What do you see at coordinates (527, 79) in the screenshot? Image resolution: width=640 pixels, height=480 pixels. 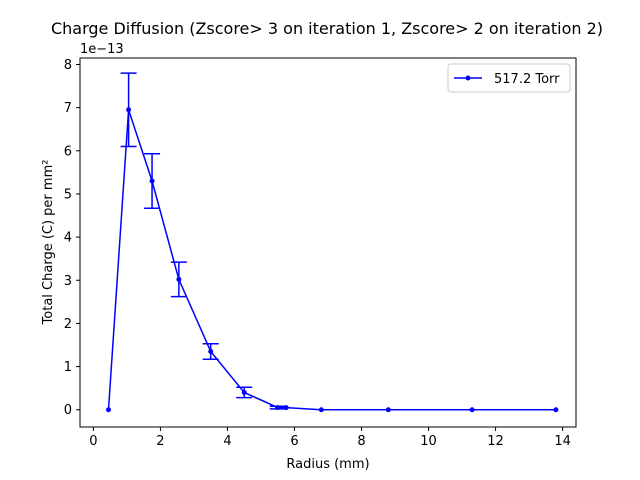 I see `legend-entry: 517.2 Torr` at bounding box center [527, 79].